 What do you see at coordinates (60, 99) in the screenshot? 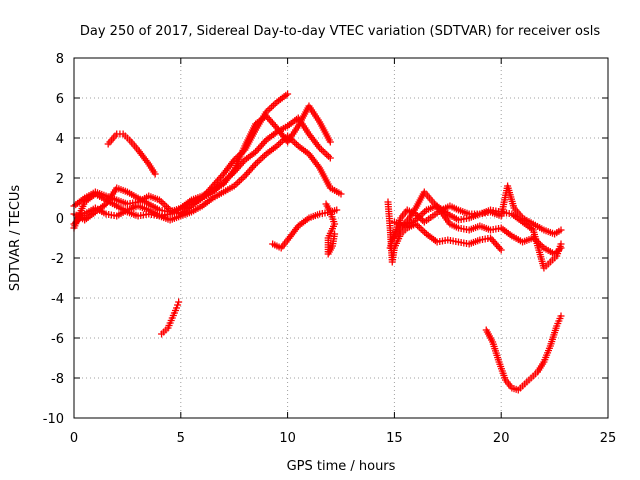
I see `y-tick-label: 6` at bounding box center [60, 99].